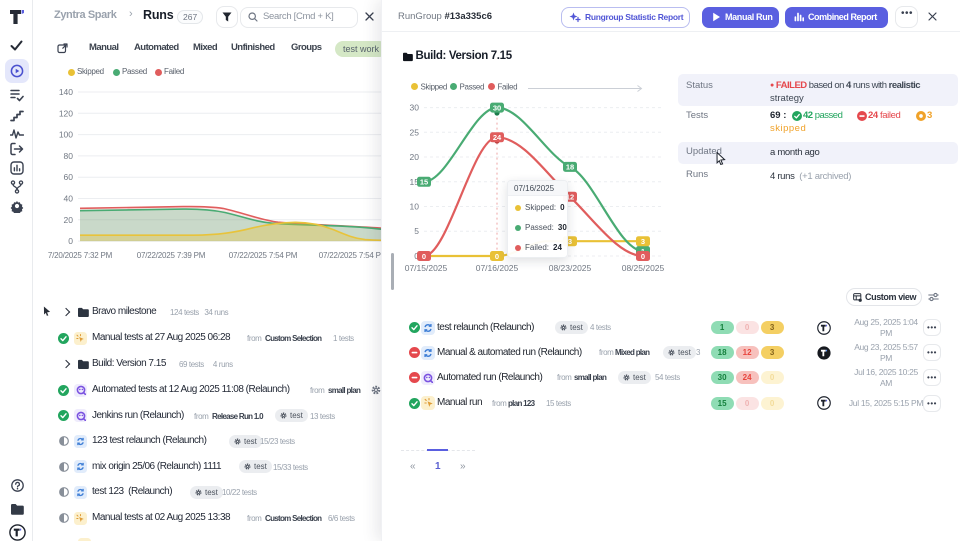 The height and width of the screenshot is (541, 960). I want to click on svg-text: 24, so click(497, 137).